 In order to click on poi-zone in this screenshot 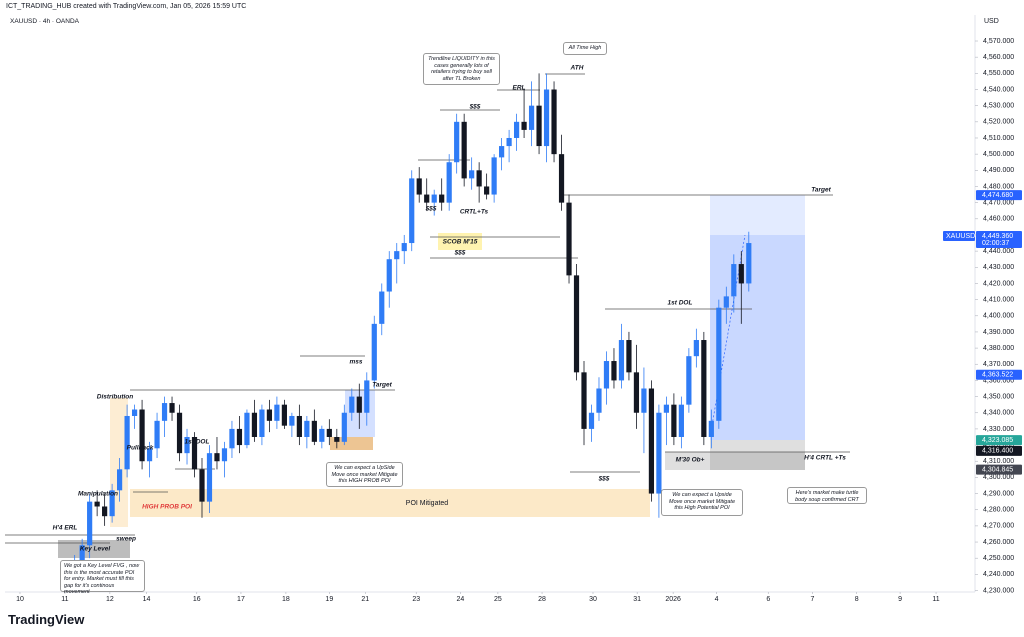, I will do `click(390, 503)`.